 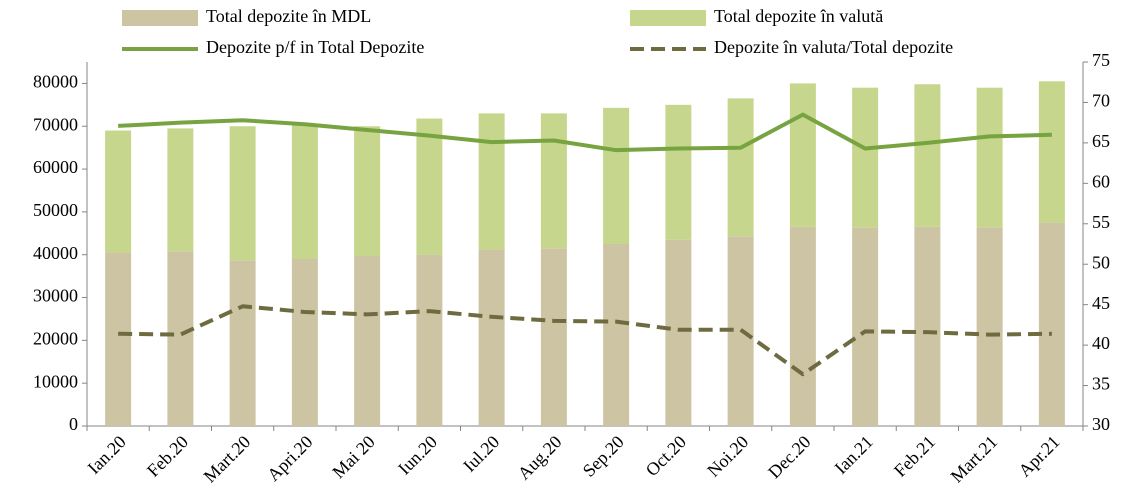 I want to click on y2-tick-label: 55, so click(x=1101, y=222).